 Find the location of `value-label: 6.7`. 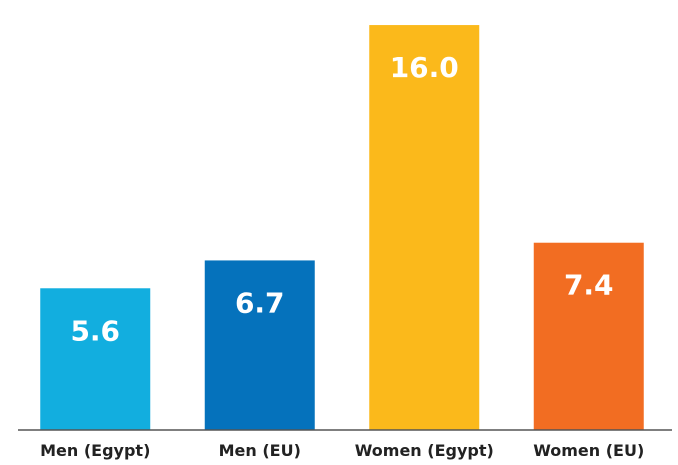

value-label: 6.7 is located at coordinates (260, 302).